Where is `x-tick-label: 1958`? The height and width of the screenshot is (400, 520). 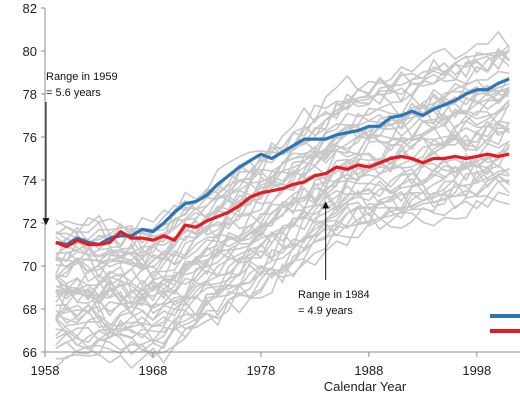 x-tick-label: 1958 is located at coordinates (45, 370).